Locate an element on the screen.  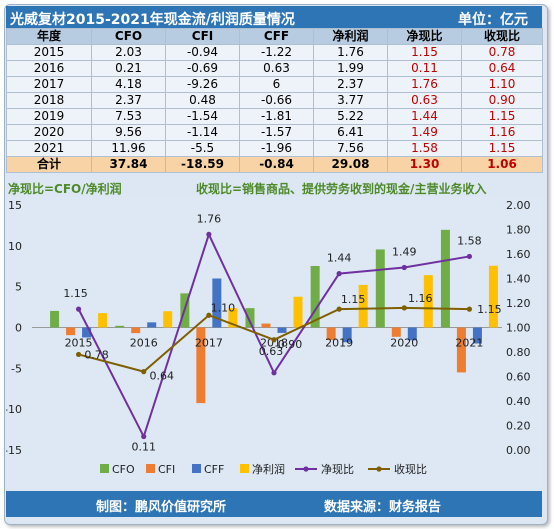
data-label-净现比: 1.44 is located at coordinates (339, 258).